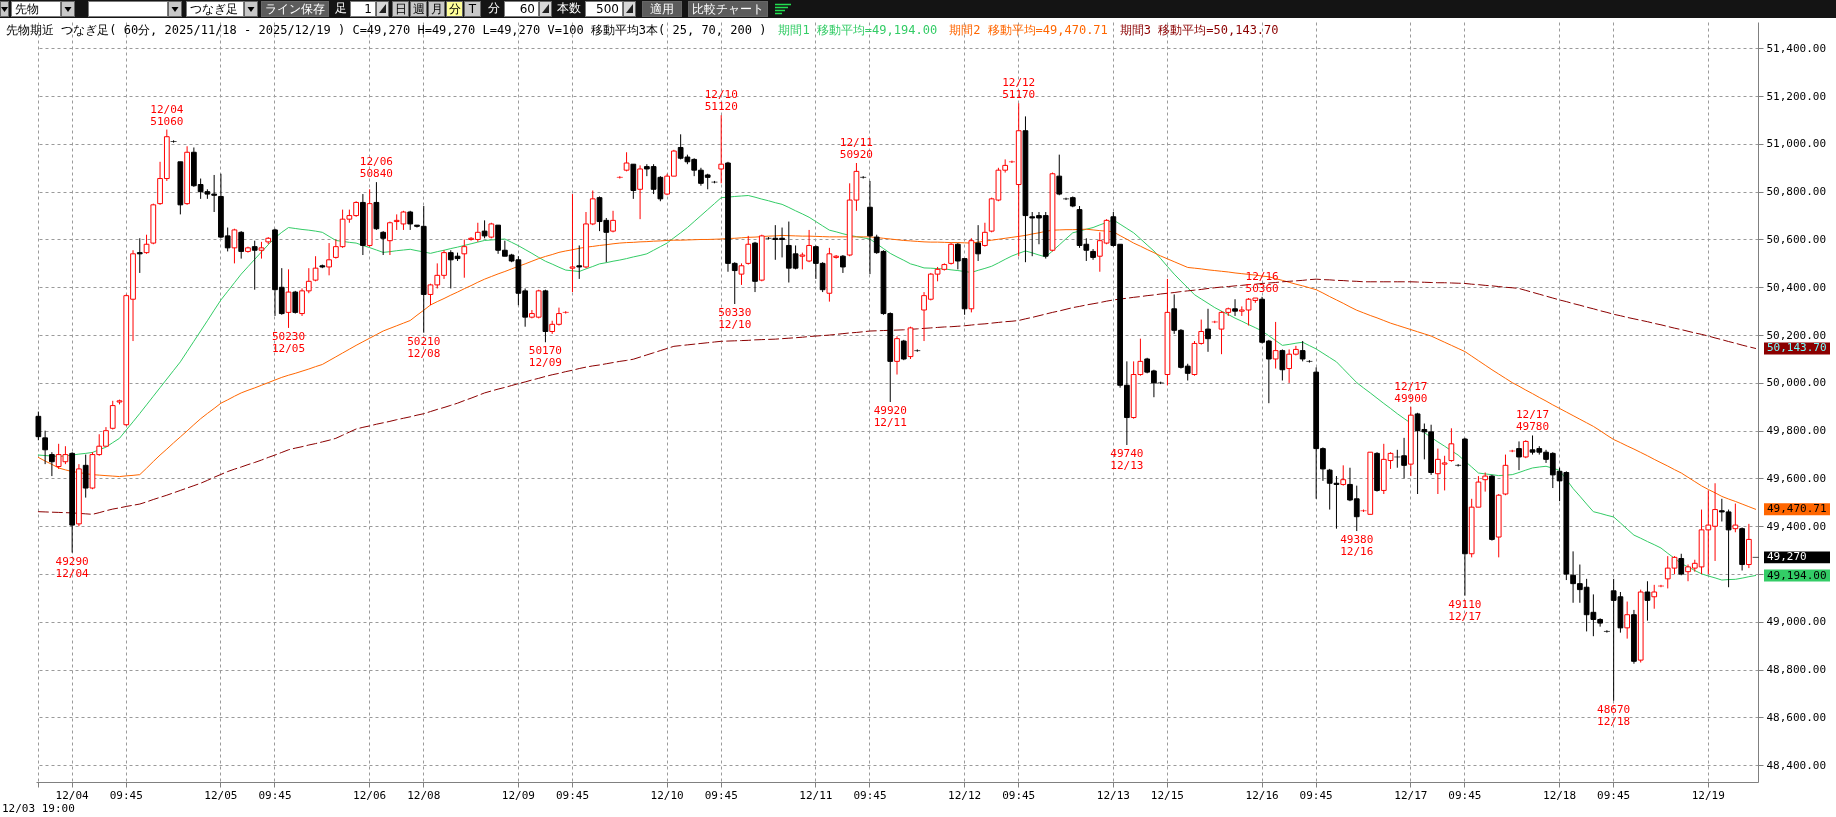 Image resolution: width=1836 pixels, height=817 pixels. I want to click on number-field: 500, so click(604, 9).